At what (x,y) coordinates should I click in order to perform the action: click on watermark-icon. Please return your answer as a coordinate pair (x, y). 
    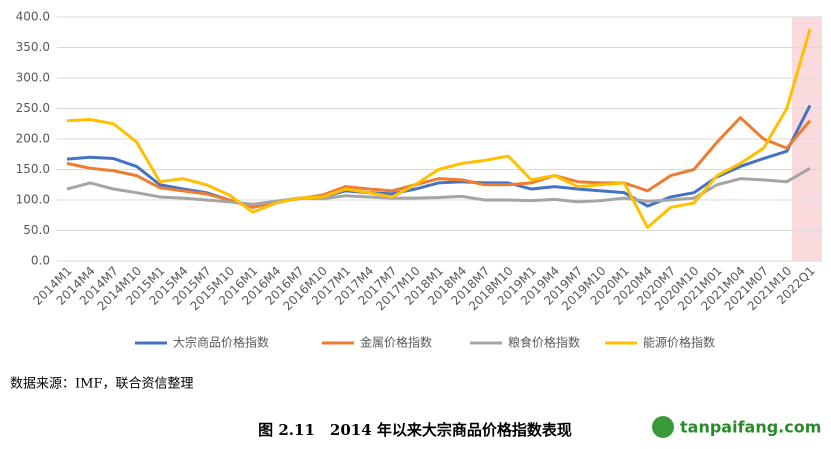
    Looking at the image, I should click on (663, 427).